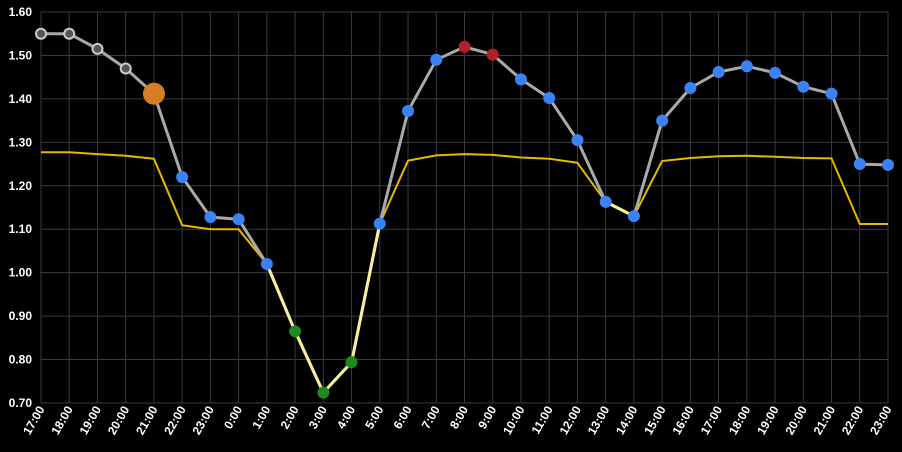 Image resolution: width=902 pixels, height=452 pixels. What do you see at coordinates (21, 229) in the screenshot?
I see `y-tick-label: 1.10` at bounding box center [21, 229].